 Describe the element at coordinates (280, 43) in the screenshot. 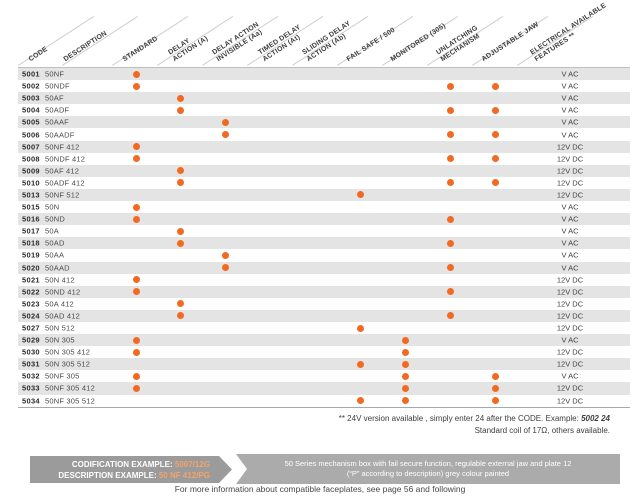

I see `column-header-timed_at: TIMED DELAY ACTION (At)` at that location.